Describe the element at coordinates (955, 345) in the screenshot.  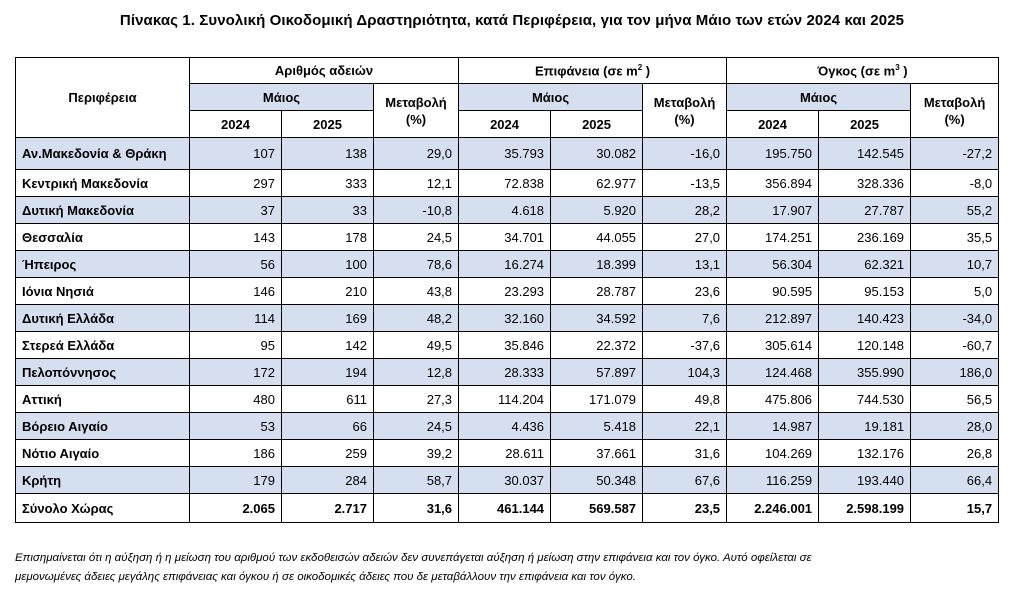
I see `value-cell: -60,7` at that location.